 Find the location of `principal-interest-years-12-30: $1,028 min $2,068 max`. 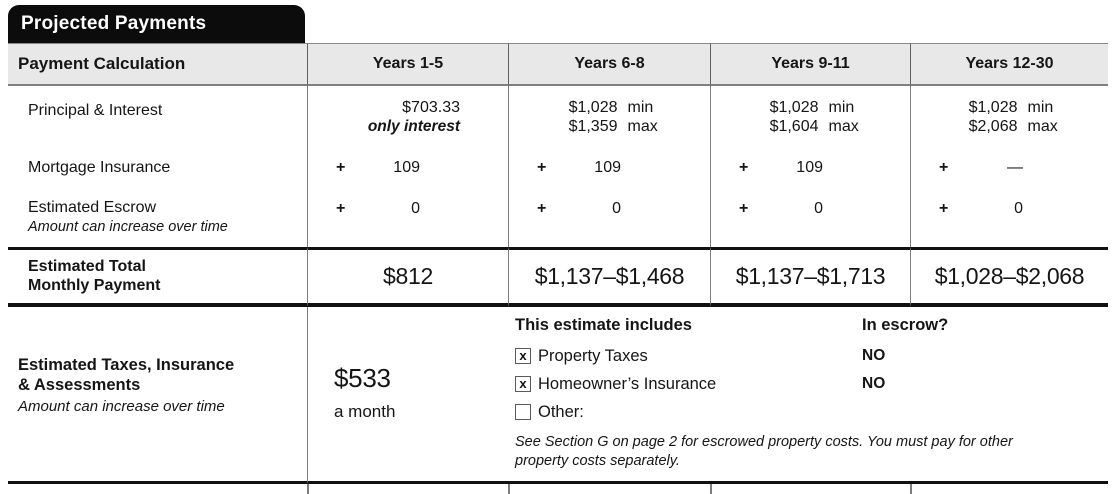

principal-interest-years-12-30: $1,028 min $2,068 max is located at coordinates (1009, 118).